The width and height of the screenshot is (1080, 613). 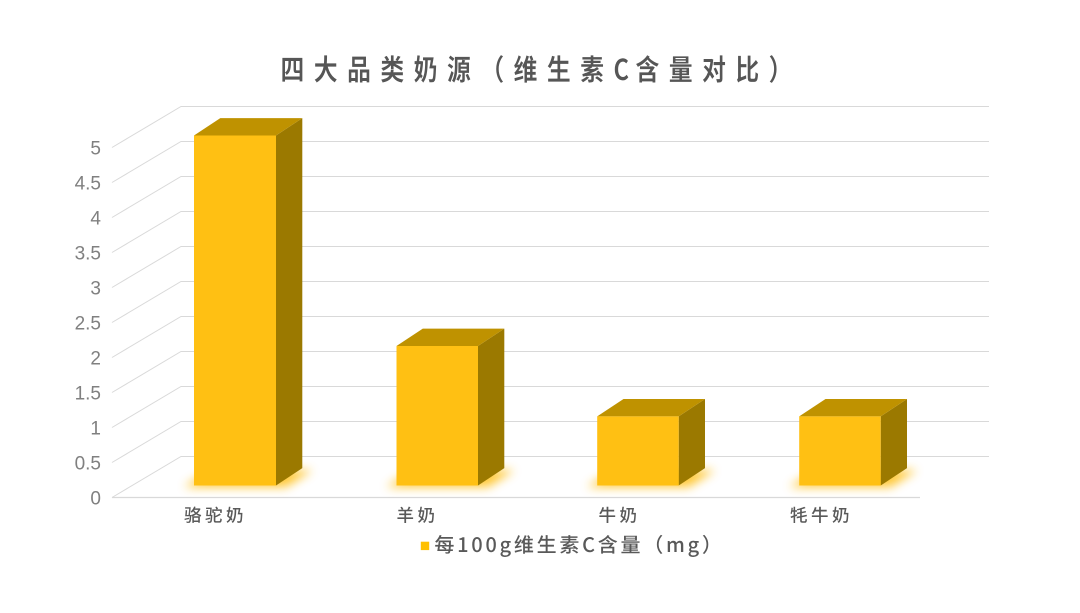 What do you see at coordinates (88, 393) in the screenshot?
I see `svg-text: 1.5` at bounding box center [88, 393].